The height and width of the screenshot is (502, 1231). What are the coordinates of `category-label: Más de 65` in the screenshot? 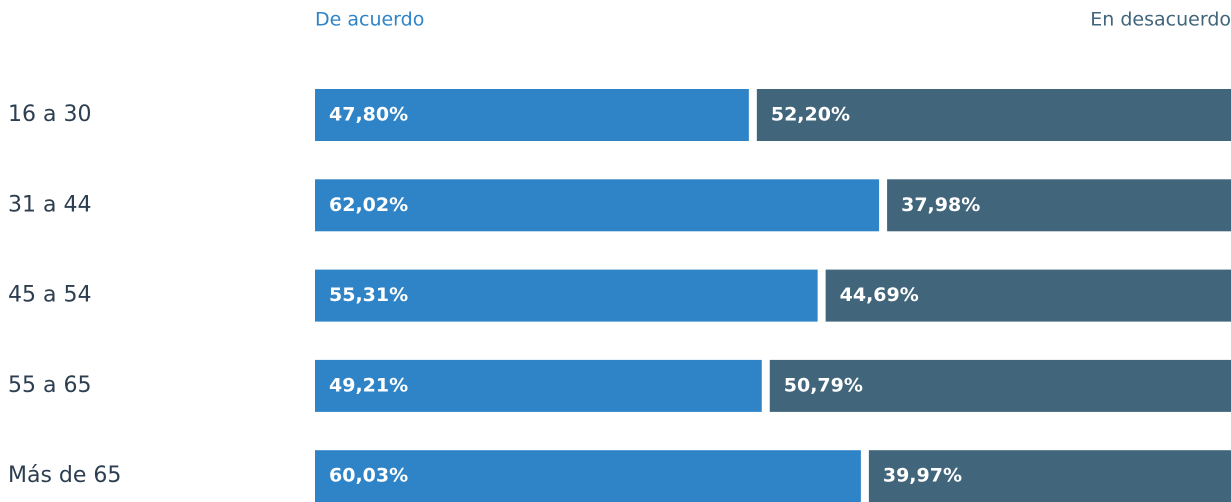 It's located at (64, 475).